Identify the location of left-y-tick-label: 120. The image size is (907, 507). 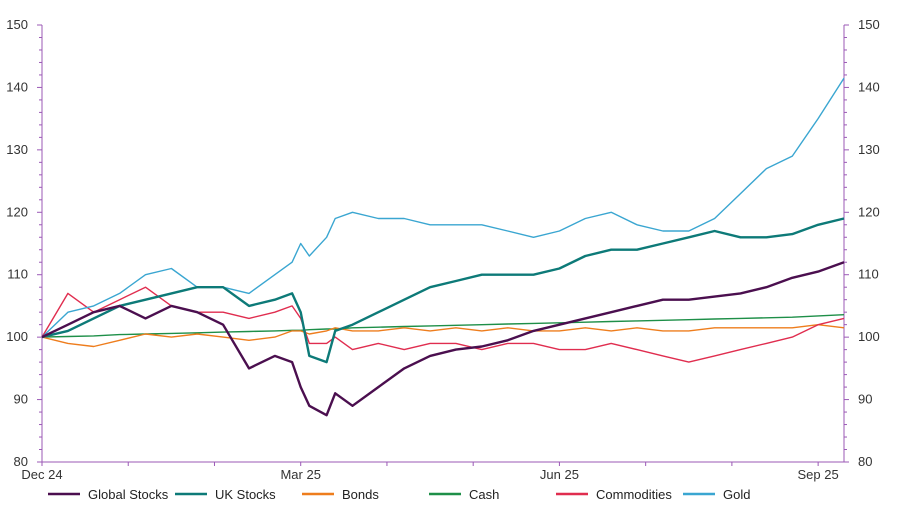
(17, 211).